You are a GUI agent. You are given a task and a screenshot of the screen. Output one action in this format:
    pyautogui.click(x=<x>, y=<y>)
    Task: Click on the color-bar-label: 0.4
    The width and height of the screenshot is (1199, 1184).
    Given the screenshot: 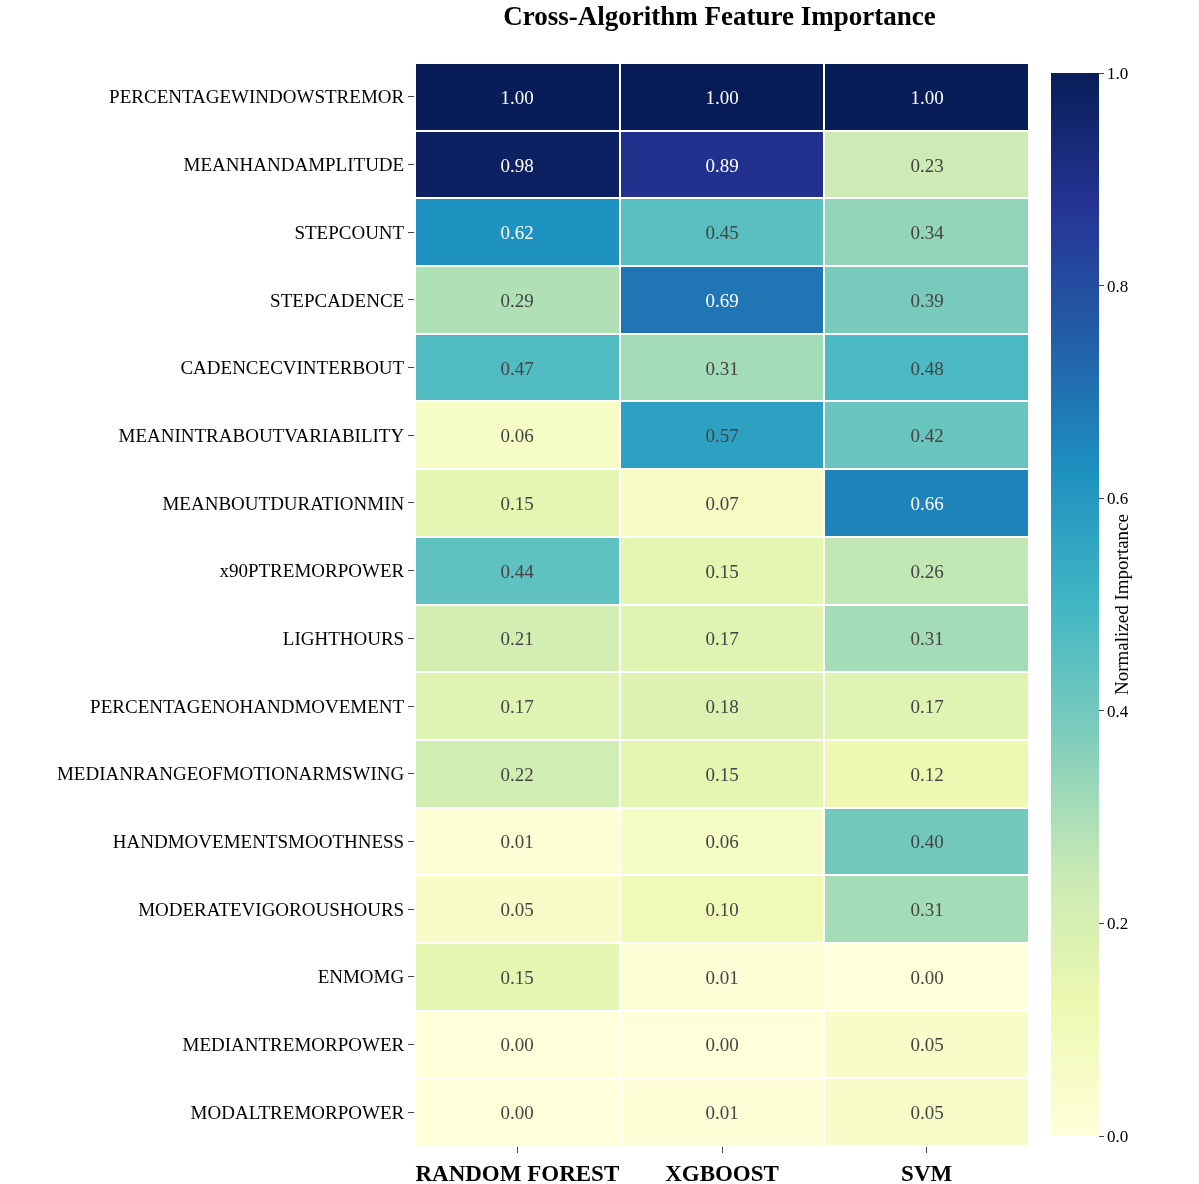 What is the action you would take?
    pyautogui.click(x=1117, y=711)
    